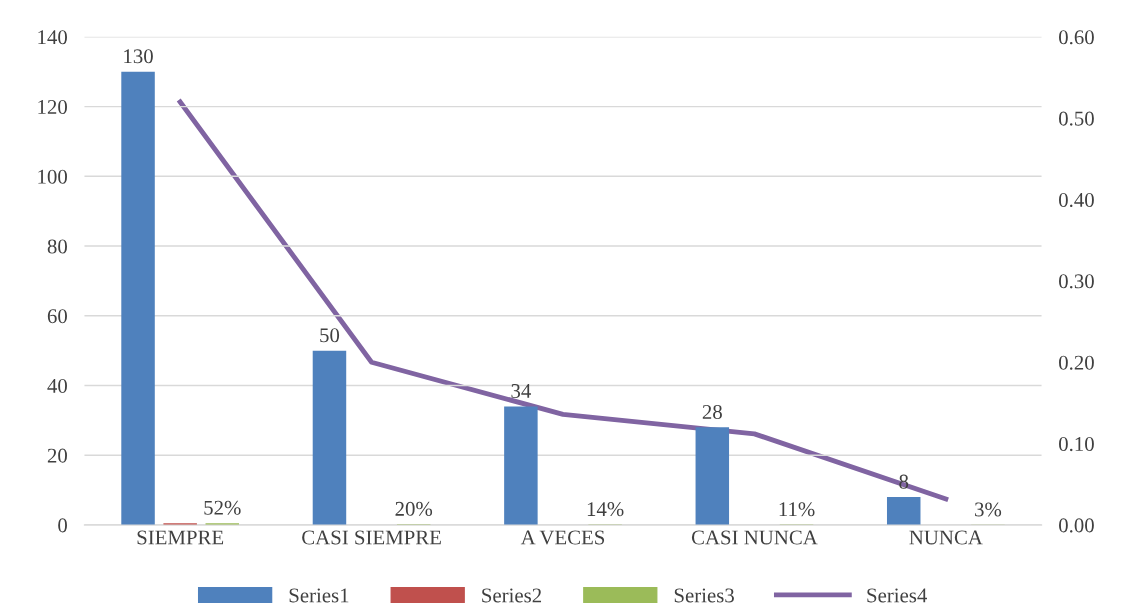 This screenshot has height=614, width=1126. What do you see at coordinates (512, 595) in the screenshot?
I see `legend-label: Series2` at bounding box center [512, 595].